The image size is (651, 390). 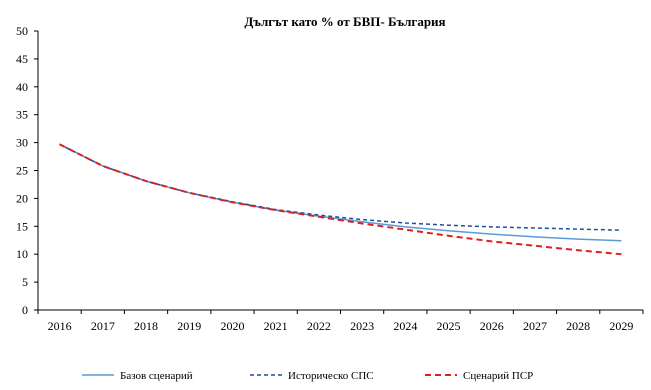 What do you see at coordinates (22, 171) in the screenshot?
I see `y-tick-label: 25` at bounding box center [22, 171].